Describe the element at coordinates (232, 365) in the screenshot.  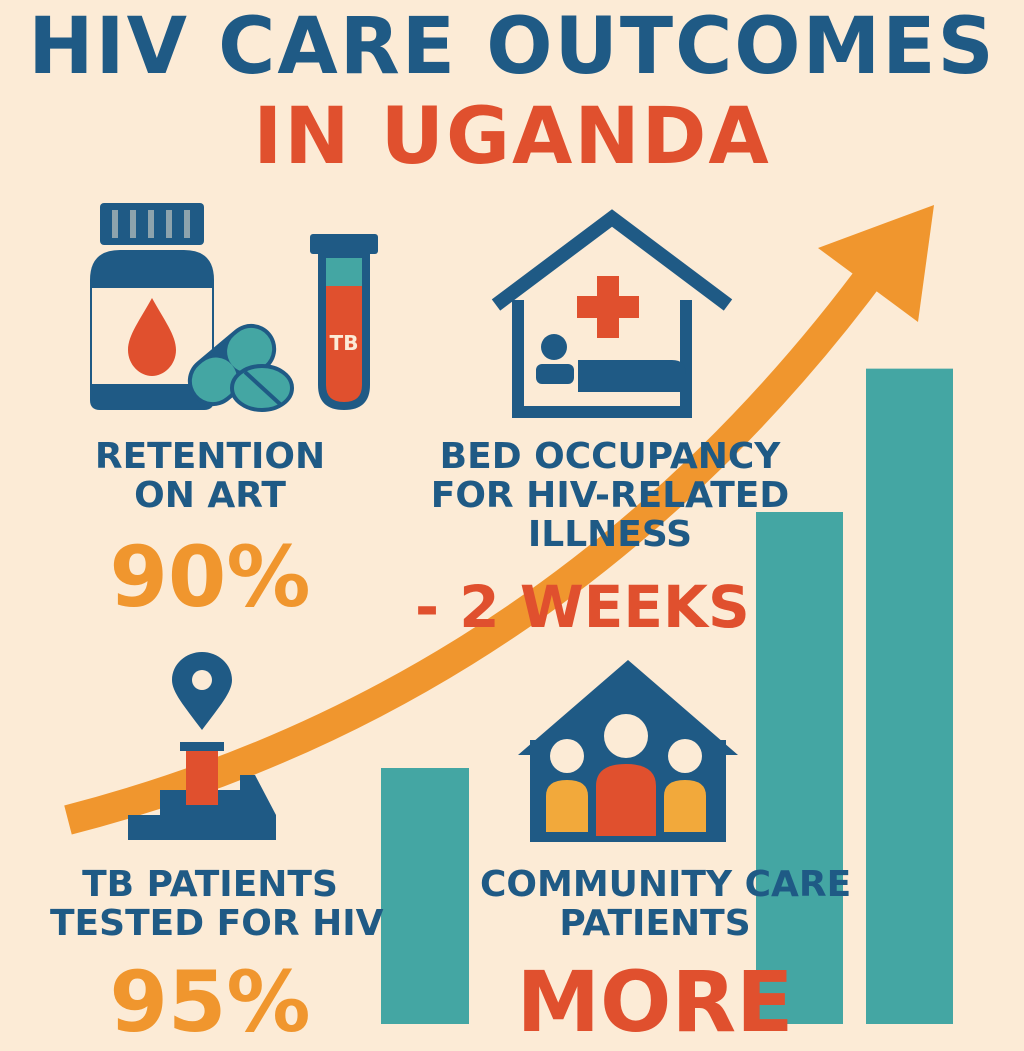
I see `capsule-icon` at that location.